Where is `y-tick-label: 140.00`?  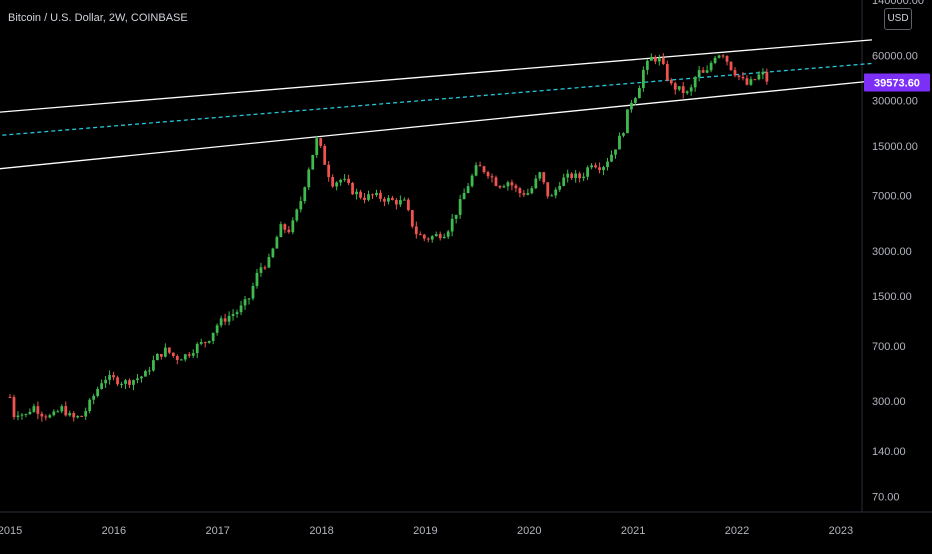
y-tick-label: 140.00 is located at coordinates (889, 452).